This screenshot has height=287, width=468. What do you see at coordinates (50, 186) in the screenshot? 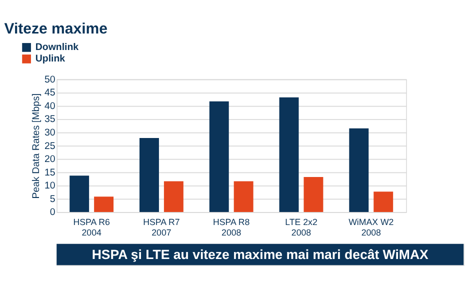
I see `y-tick-label: 10` at bounding box center [50, 186].